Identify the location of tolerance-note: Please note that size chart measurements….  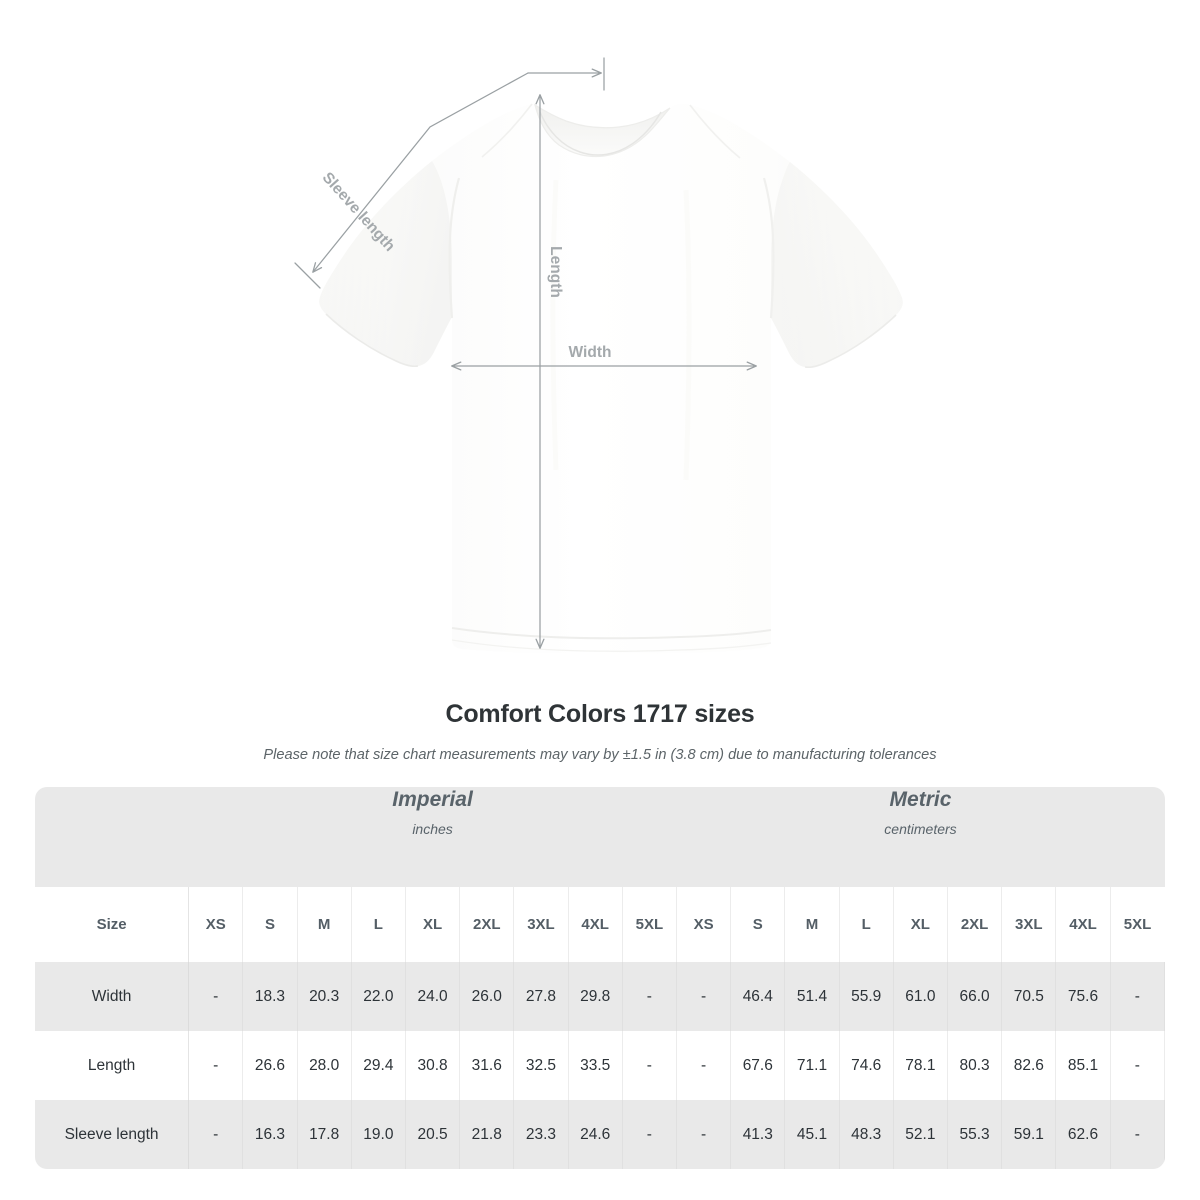
(600, 755).